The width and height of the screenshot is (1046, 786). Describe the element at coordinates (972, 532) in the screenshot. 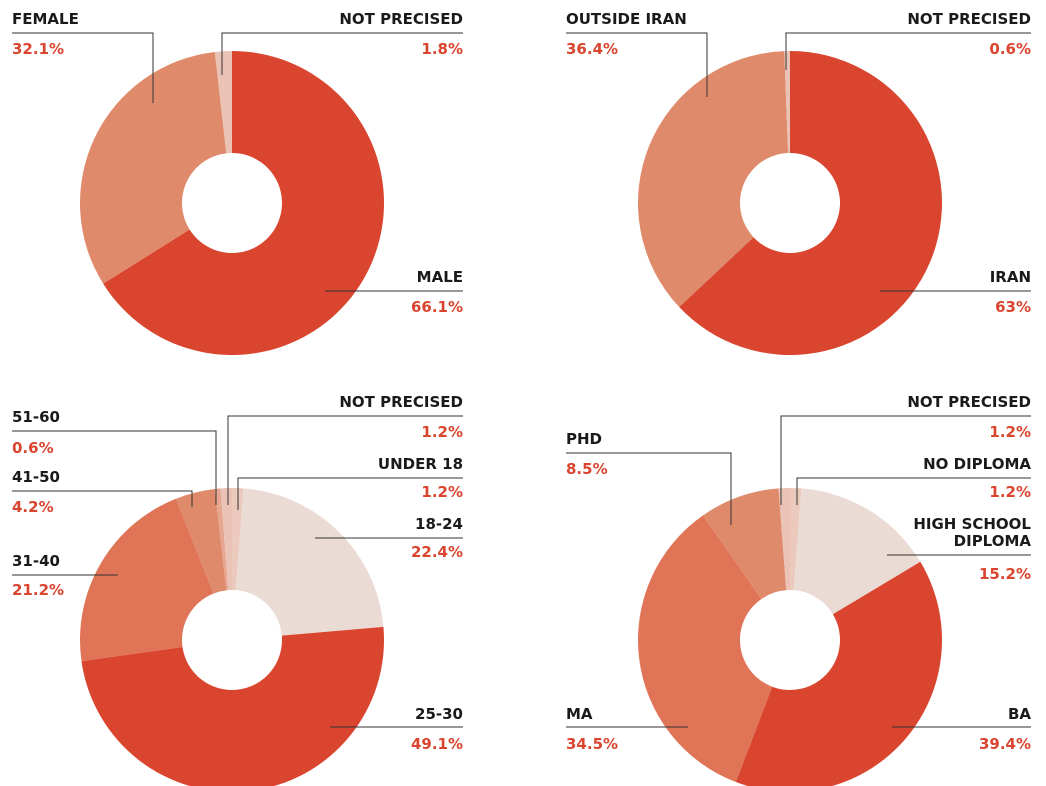

I see `slice-label: HIGH SCHOOL DIPLOMA` at that location.